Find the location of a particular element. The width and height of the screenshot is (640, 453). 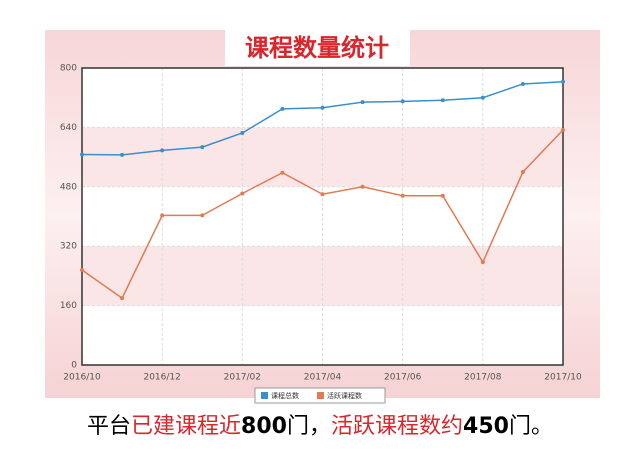

caption-segment: 活跃课程数约 is located at coordinates (397, 426).